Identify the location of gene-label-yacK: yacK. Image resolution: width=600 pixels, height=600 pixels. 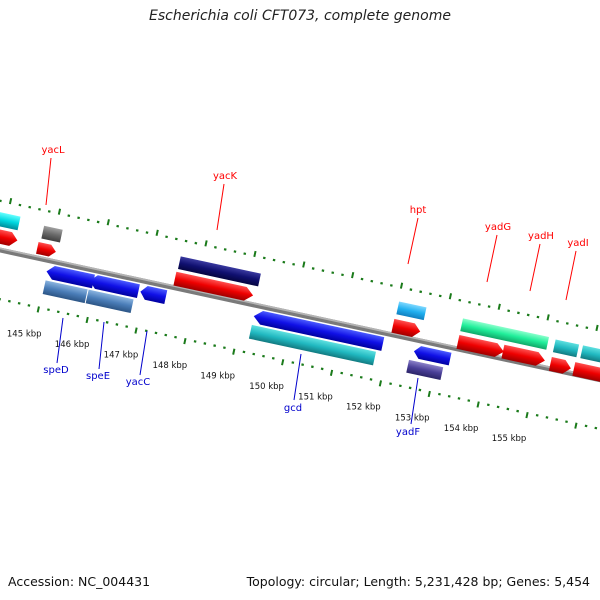
(225, 176).